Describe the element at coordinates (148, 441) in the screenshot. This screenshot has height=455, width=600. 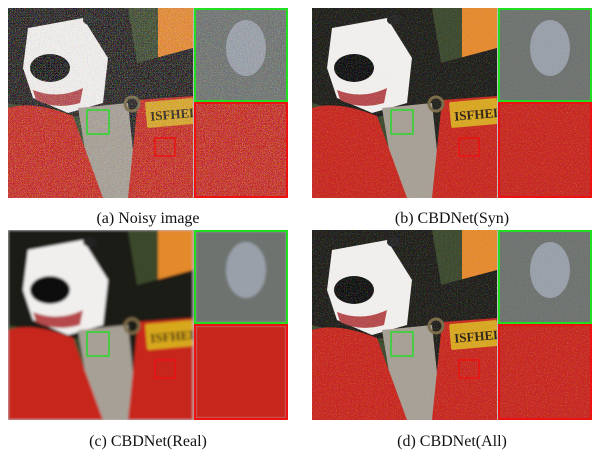
I see `caption-c: (c) CBDNet(Real)` at that location.